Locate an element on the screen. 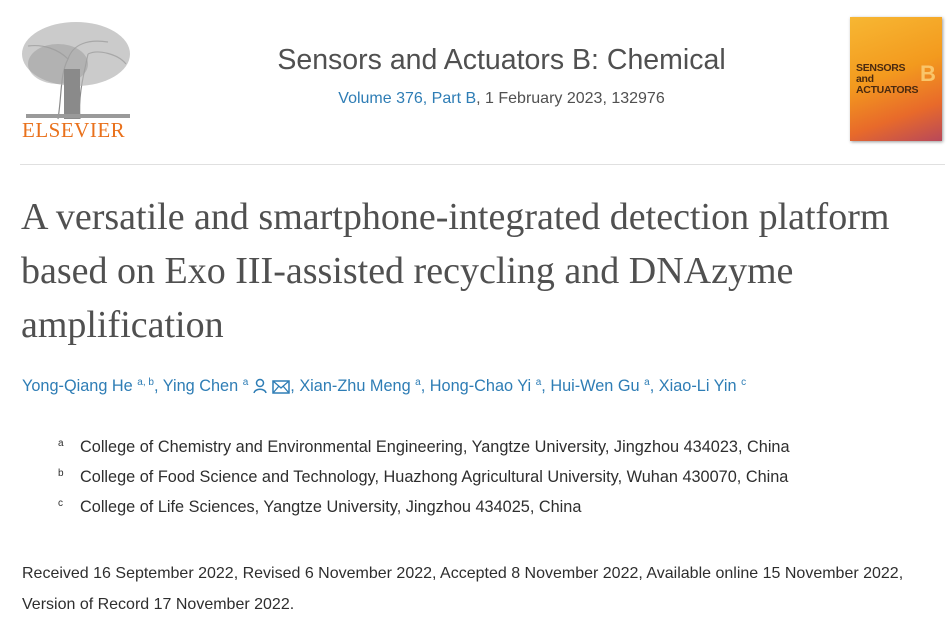  divider is located at coordinates (482, 164).